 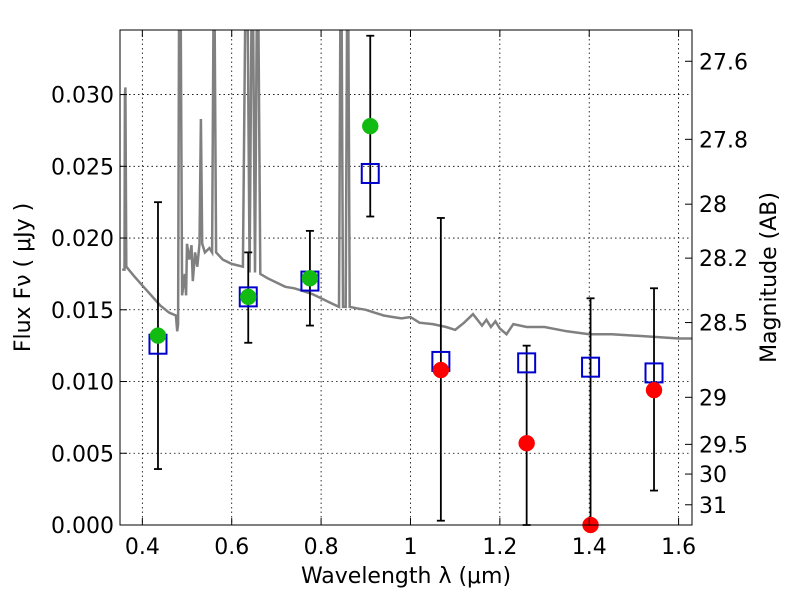 What do you see at coordinates (231, 547) in the screenshot?
I see `x-tick-label: 0.6` at bounding box center [231, 547].